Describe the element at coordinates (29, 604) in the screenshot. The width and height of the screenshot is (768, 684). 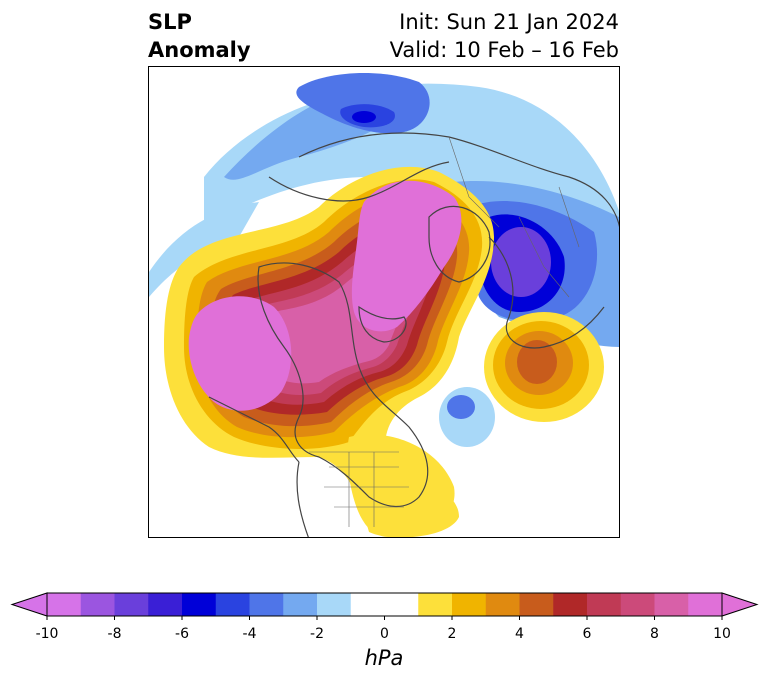
I see `colorbar-extend-min` at that location.